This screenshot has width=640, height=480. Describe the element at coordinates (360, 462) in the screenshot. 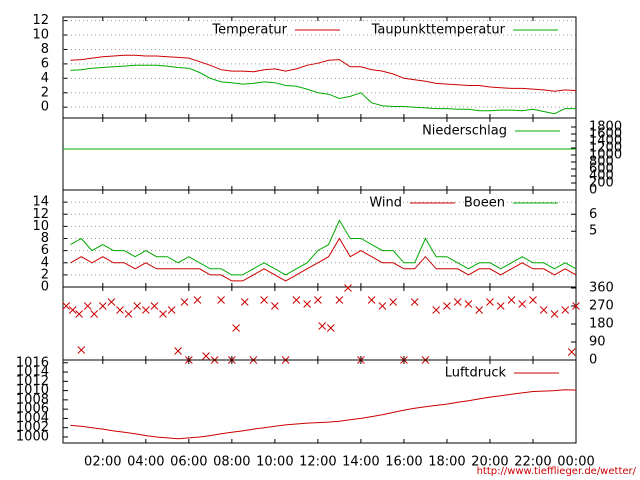

I see `x-tick-label: 14:00` at that location.